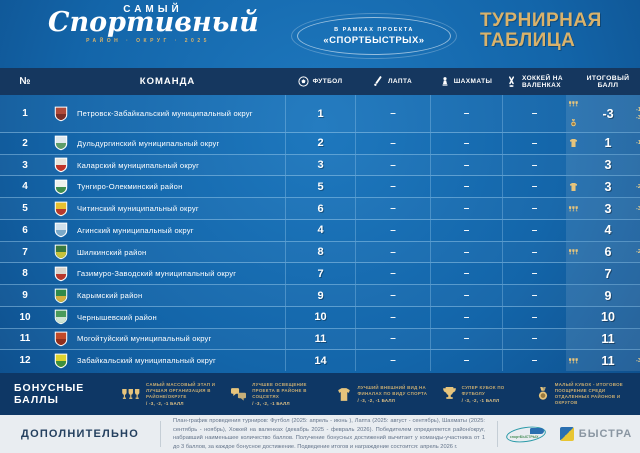 Image resolution: width=640 pixels, height=453 pixels. What do you see at coordinates (320, 187) in the screenshot?
I see `table-row: 4 Тунгиро-Олекминский район 5 – – – 3 -2` at bounding box center [320, 187].